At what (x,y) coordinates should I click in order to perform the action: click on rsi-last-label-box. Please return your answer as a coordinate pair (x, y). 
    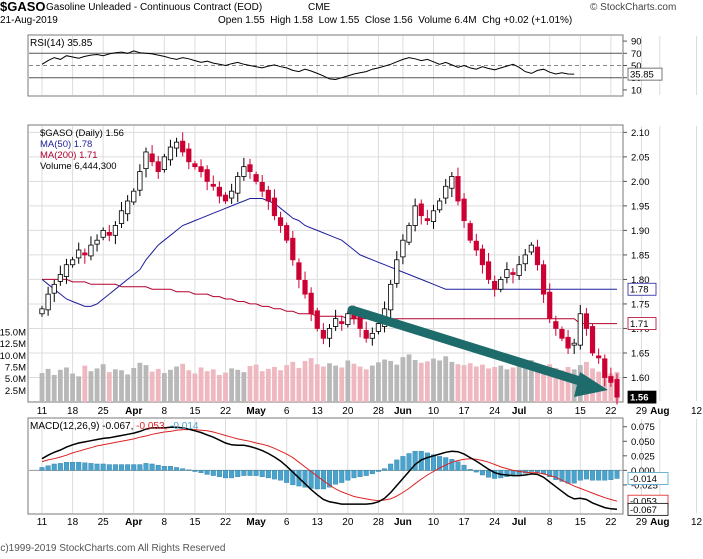
    Looking at the image, I should click on (645, 74).